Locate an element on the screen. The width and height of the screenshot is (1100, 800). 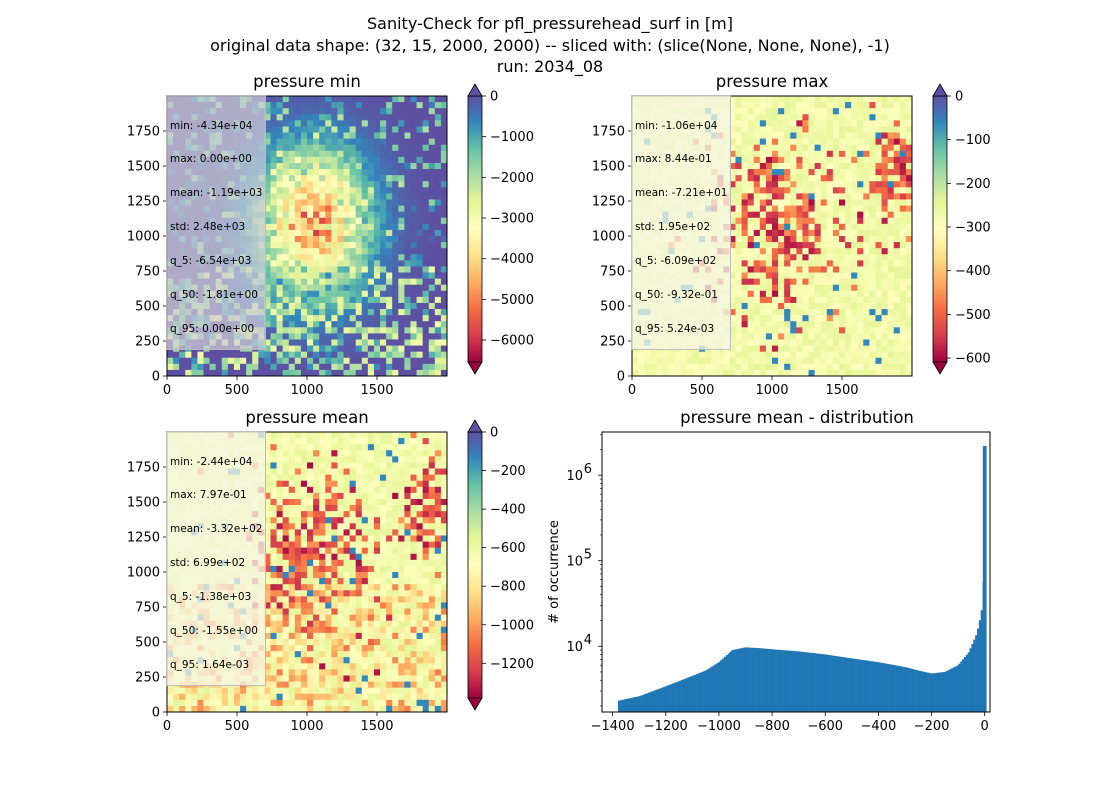
stat-line: min: -4.34e+04 is located at coordinates (211, 125).